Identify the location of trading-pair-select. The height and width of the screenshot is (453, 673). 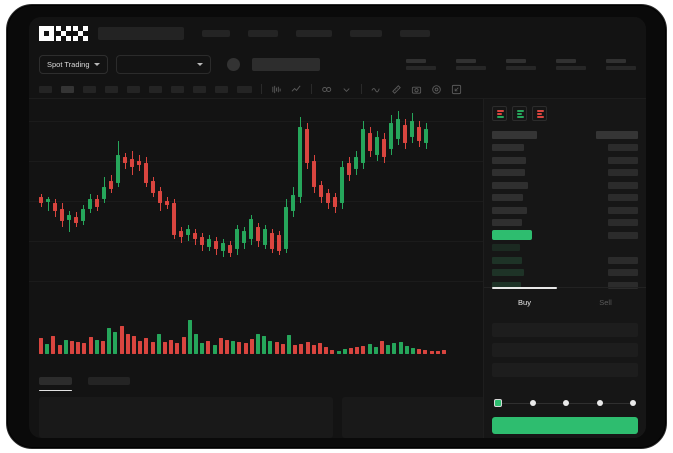
(163, 64).